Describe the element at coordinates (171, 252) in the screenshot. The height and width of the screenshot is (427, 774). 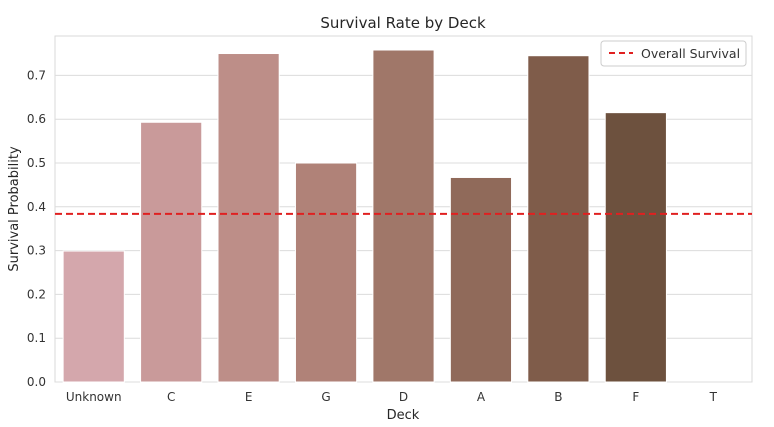
I see `bar-c` at that location.